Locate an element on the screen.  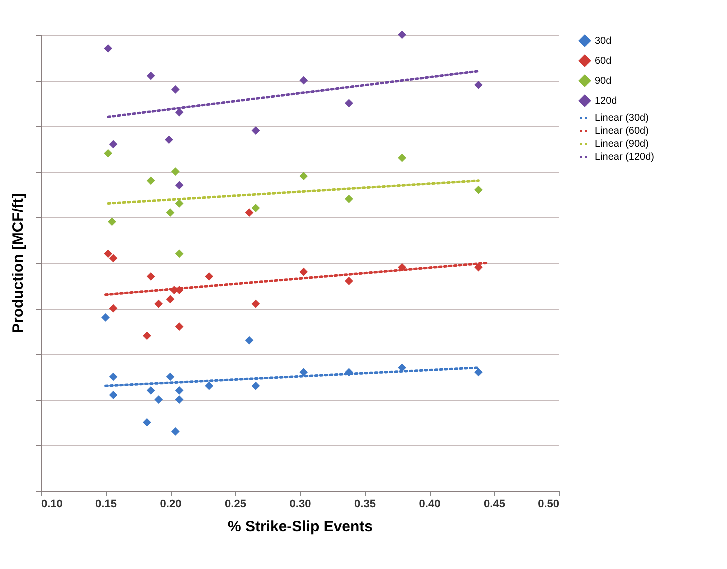
x-axis-title: % Strike-Slip Events is located at coordinates (301, 527).